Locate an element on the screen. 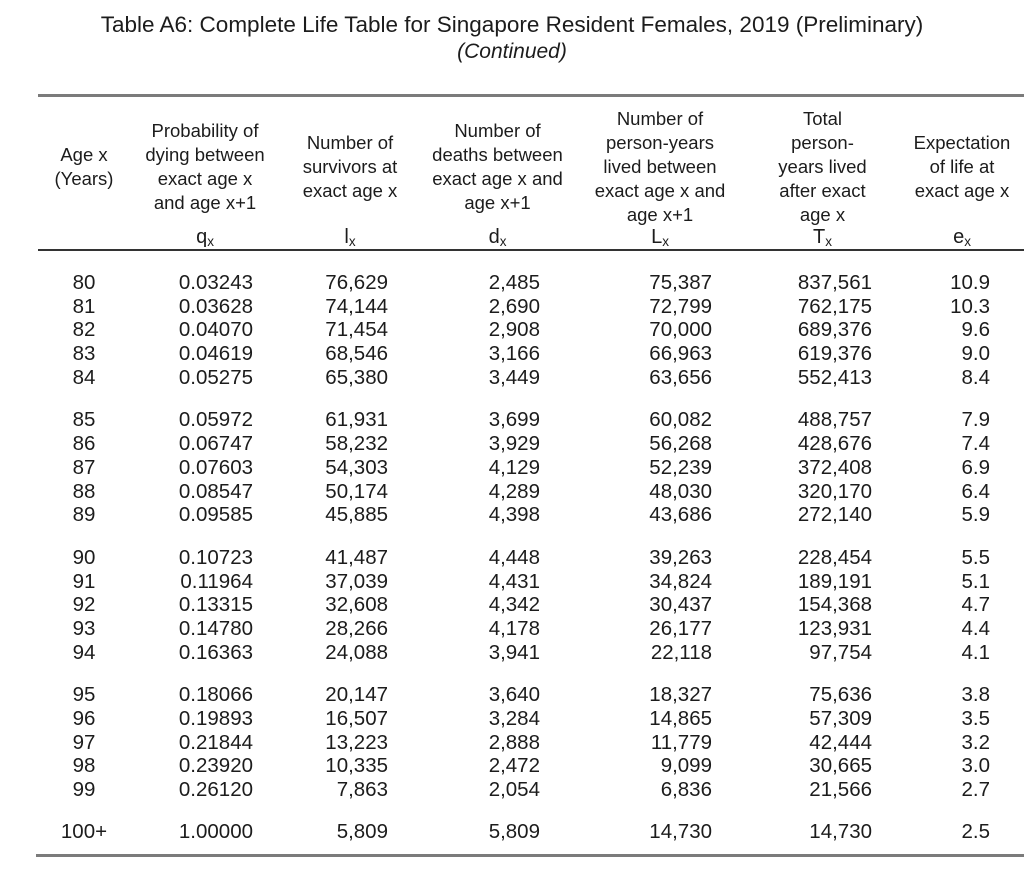 Image resolution: width=1024 pixels, height=890 pixels. cell-Lx: 39,263 is located at coordinates (680, 557).